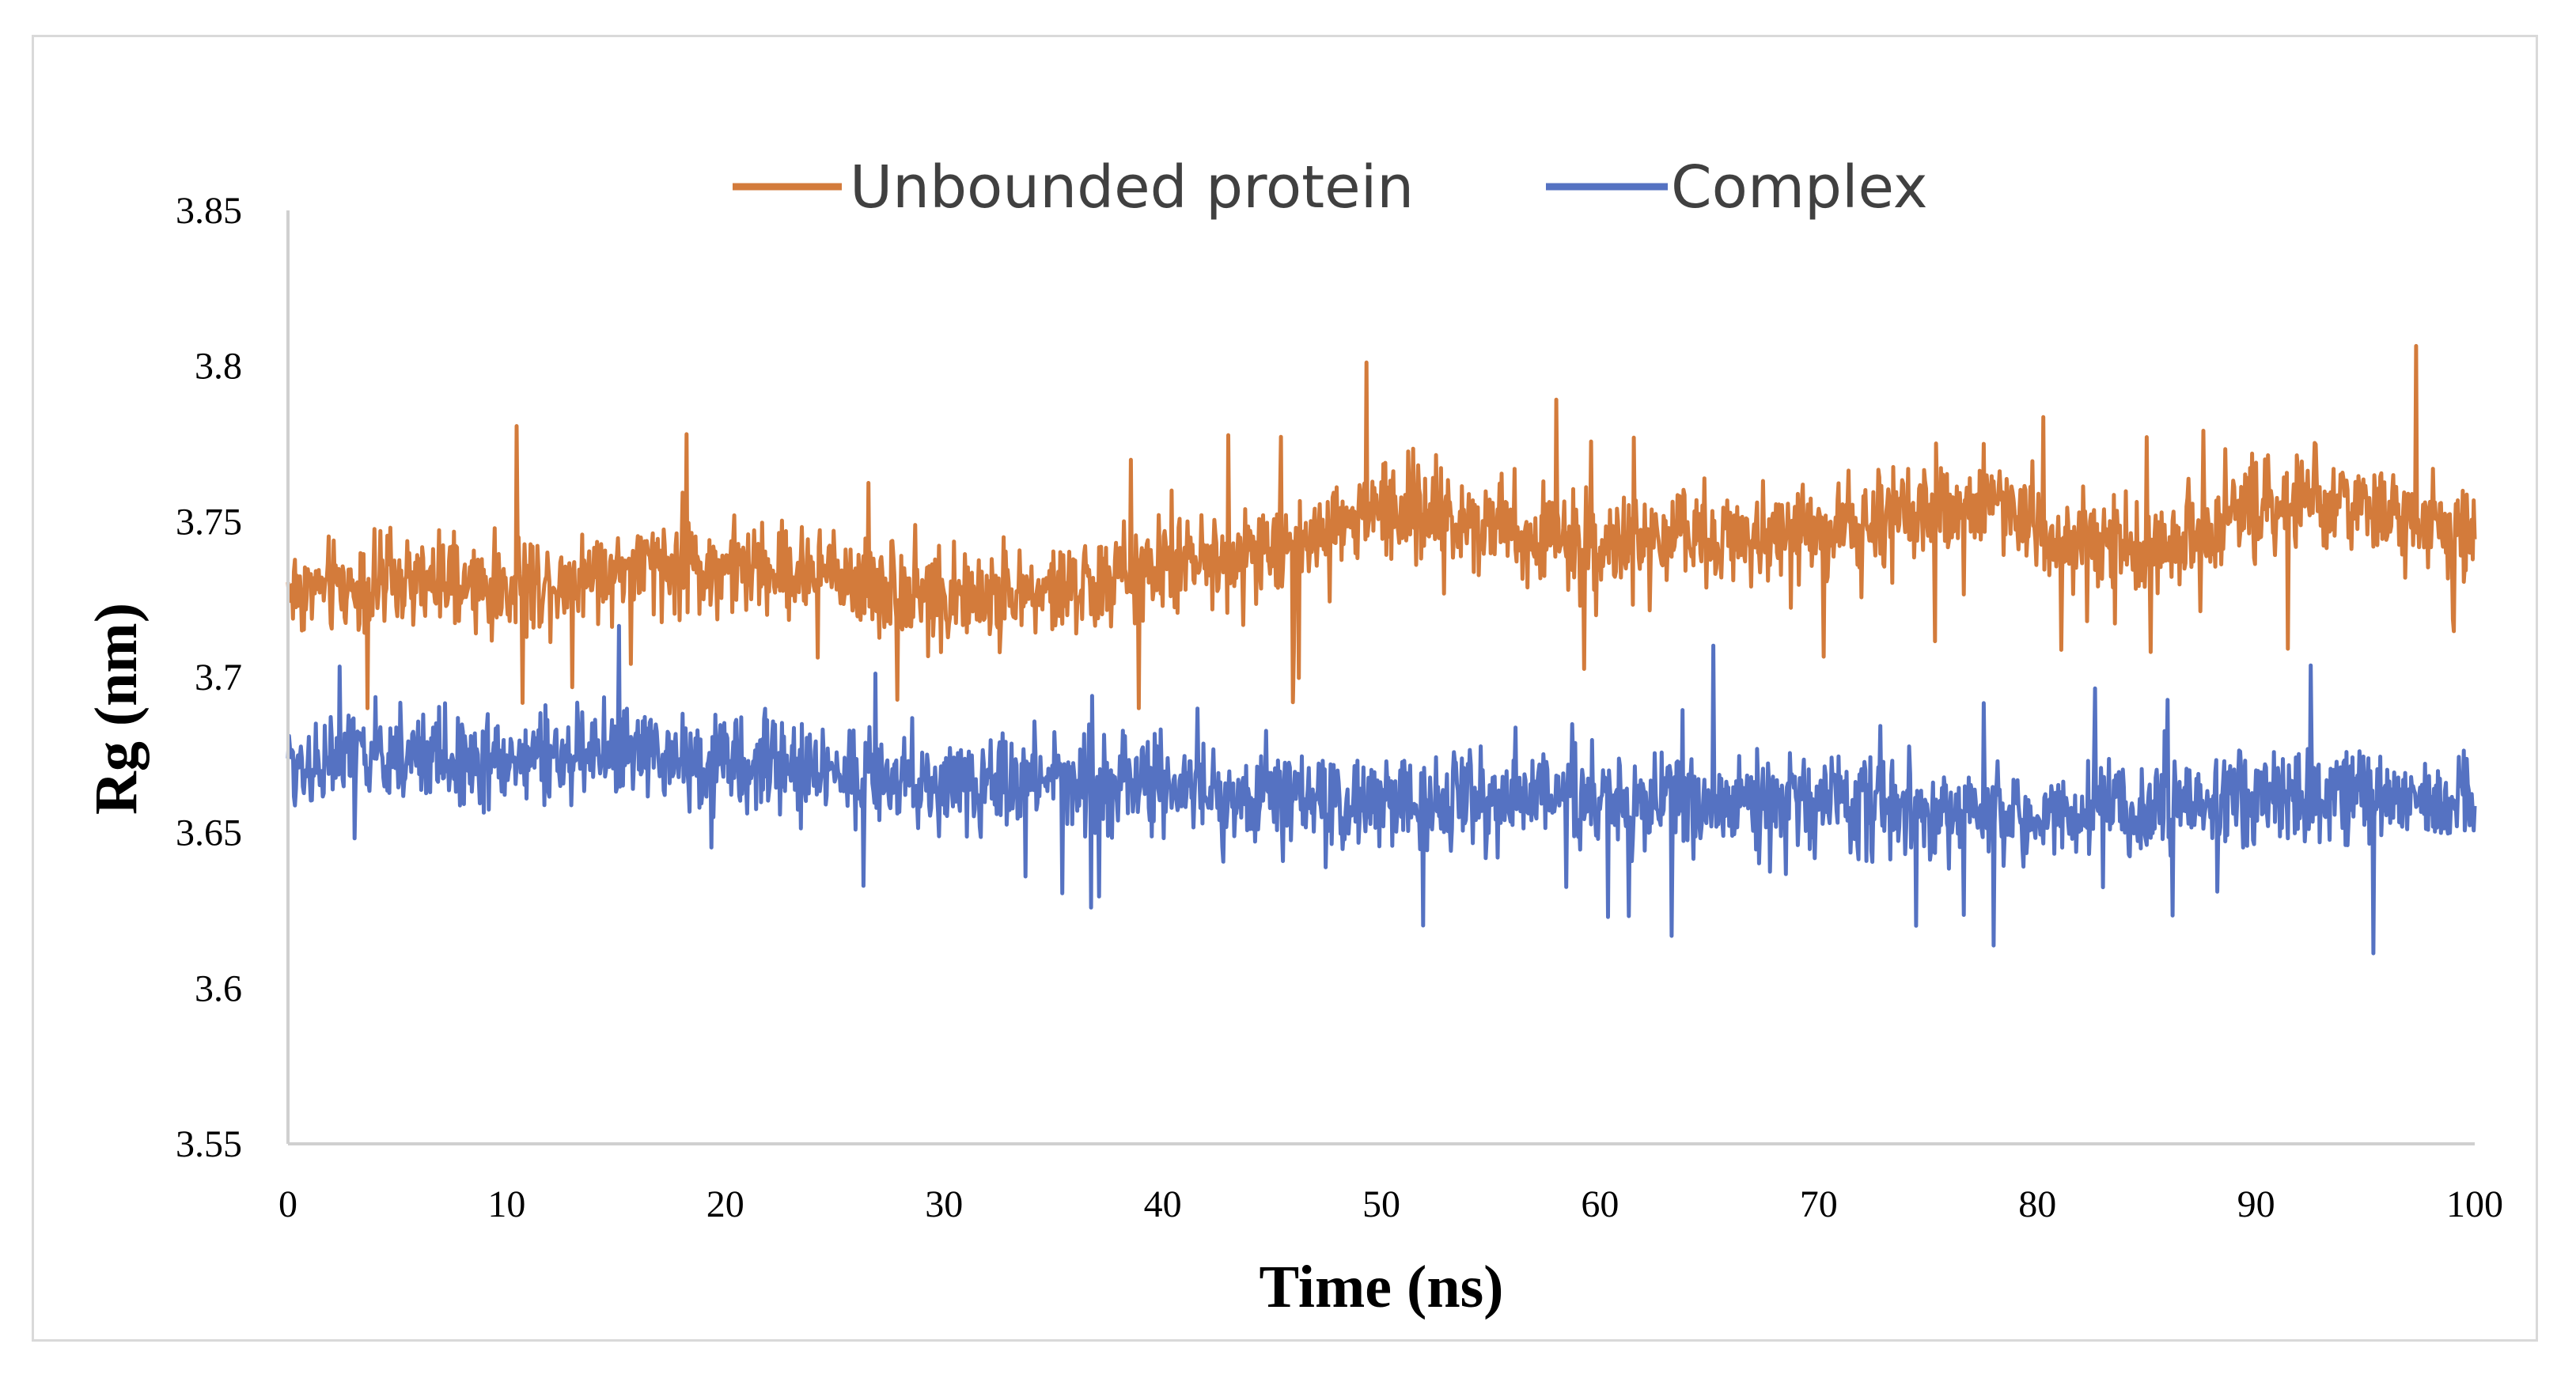 The width and height of the screenshot is (2576, 1378). I want to click on y-tick-labels: 3.55 3.6 3.65 3.7 3.75 3.8 3.85, so click(209, 677).